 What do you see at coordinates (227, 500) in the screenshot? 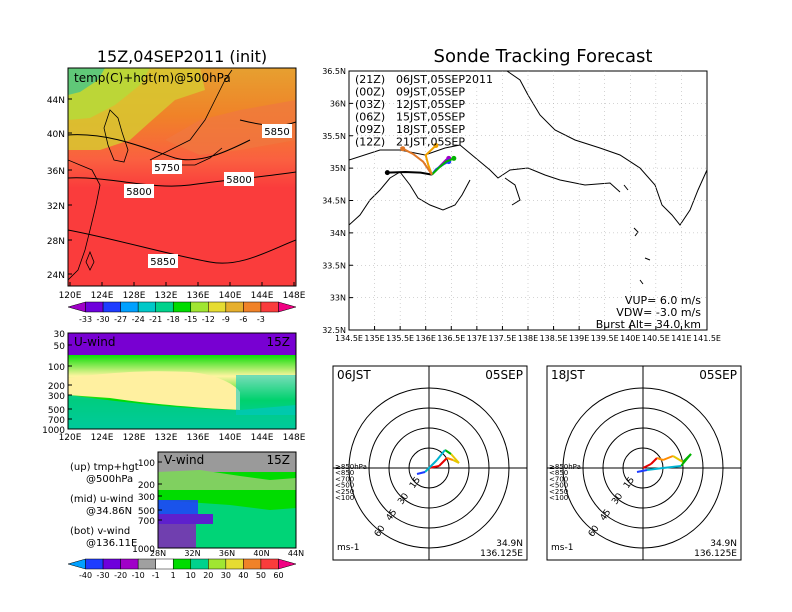
I see `vwind-panel: V-wind 15Z` at bounding box center [227, 500].